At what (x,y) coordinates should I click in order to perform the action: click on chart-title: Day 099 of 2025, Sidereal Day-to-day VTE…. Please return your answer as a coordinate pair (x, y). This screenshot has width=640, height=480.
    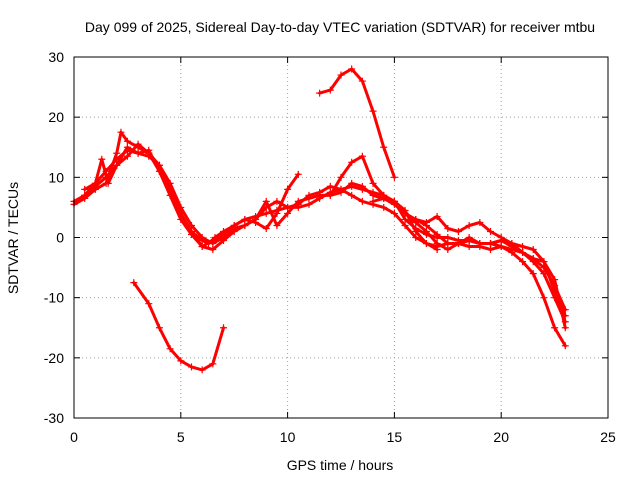
    Looking at the image, I should click on (340, 27).